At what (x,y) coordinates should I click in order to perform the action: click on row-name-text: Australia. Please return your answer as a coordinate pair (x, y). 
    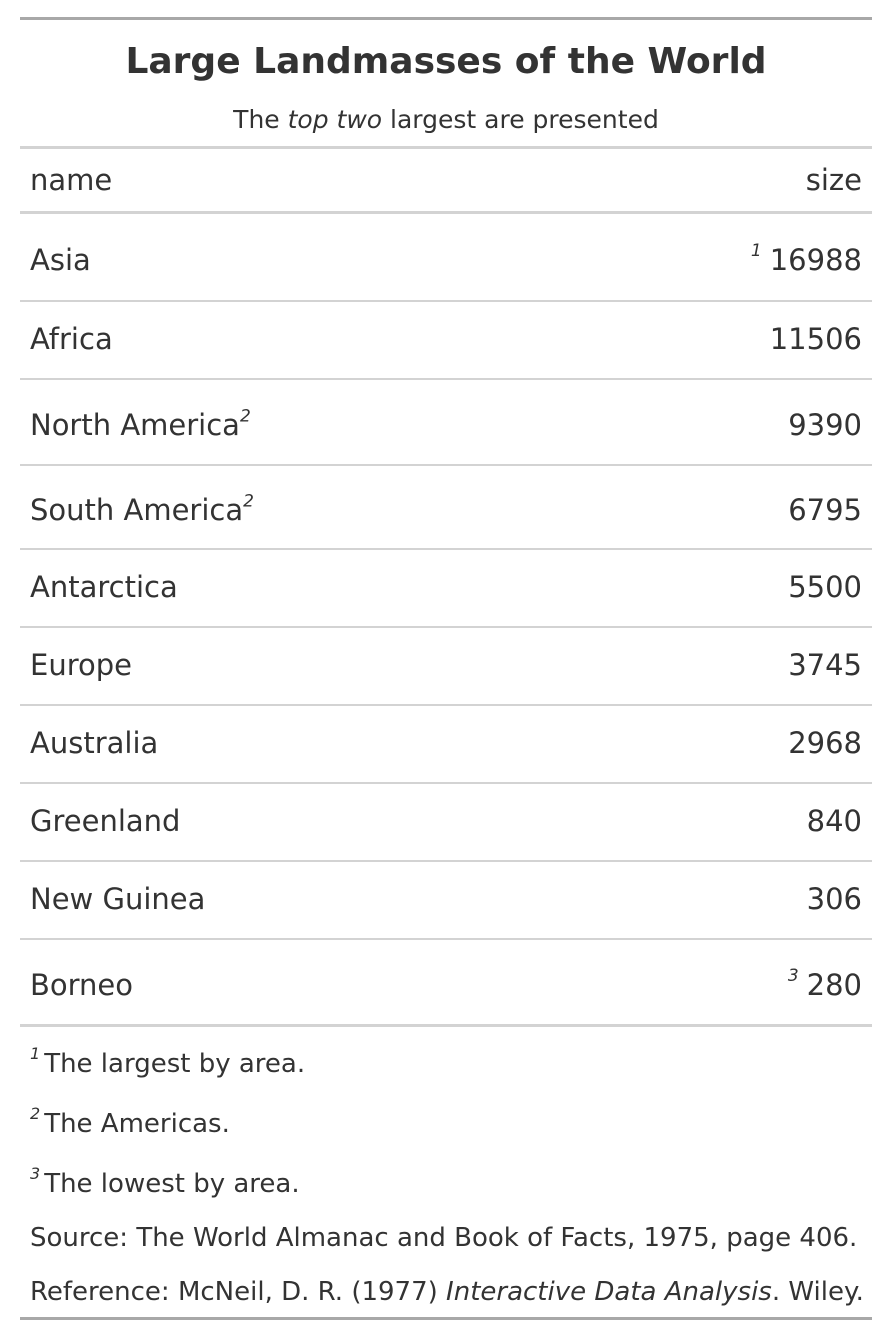
    Looking at the image, I should click on (94, 743).